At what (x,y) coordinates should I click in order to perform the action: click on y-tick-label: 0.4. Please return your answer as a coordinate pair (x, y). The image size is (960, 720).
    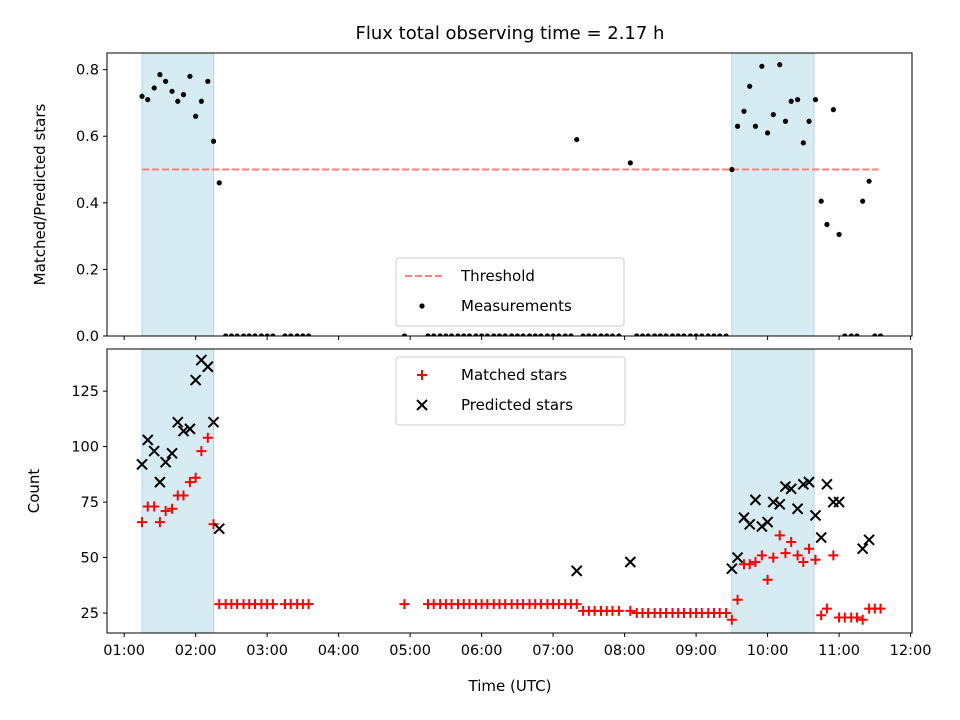
    Looking at the image, I should click on (87, 204).